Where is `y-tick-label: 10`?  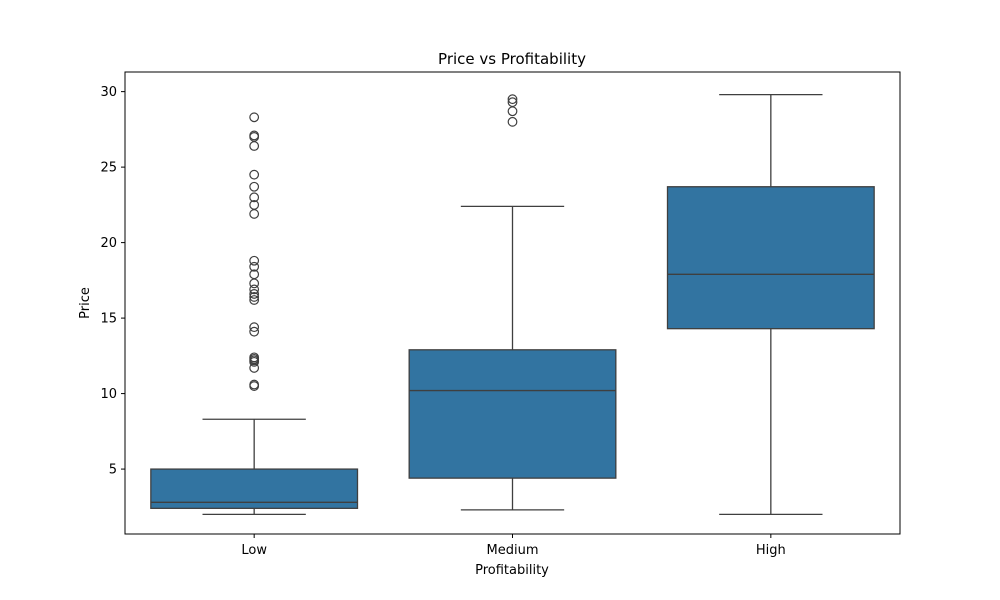
y-tick-label: 10 is located at coordinates (108, 394).